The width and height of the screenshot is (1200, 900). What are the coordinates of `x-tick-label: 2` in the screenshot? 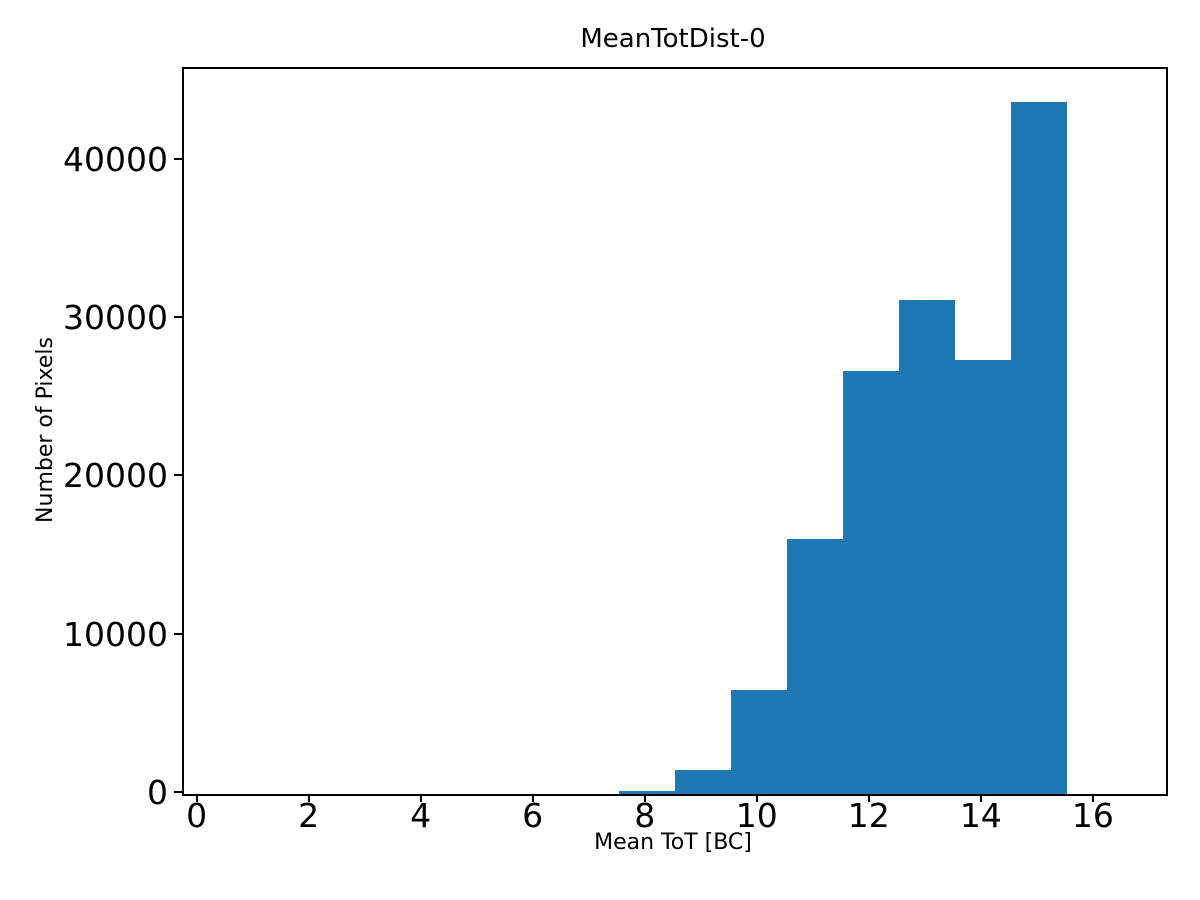 It's located at (309, 815).